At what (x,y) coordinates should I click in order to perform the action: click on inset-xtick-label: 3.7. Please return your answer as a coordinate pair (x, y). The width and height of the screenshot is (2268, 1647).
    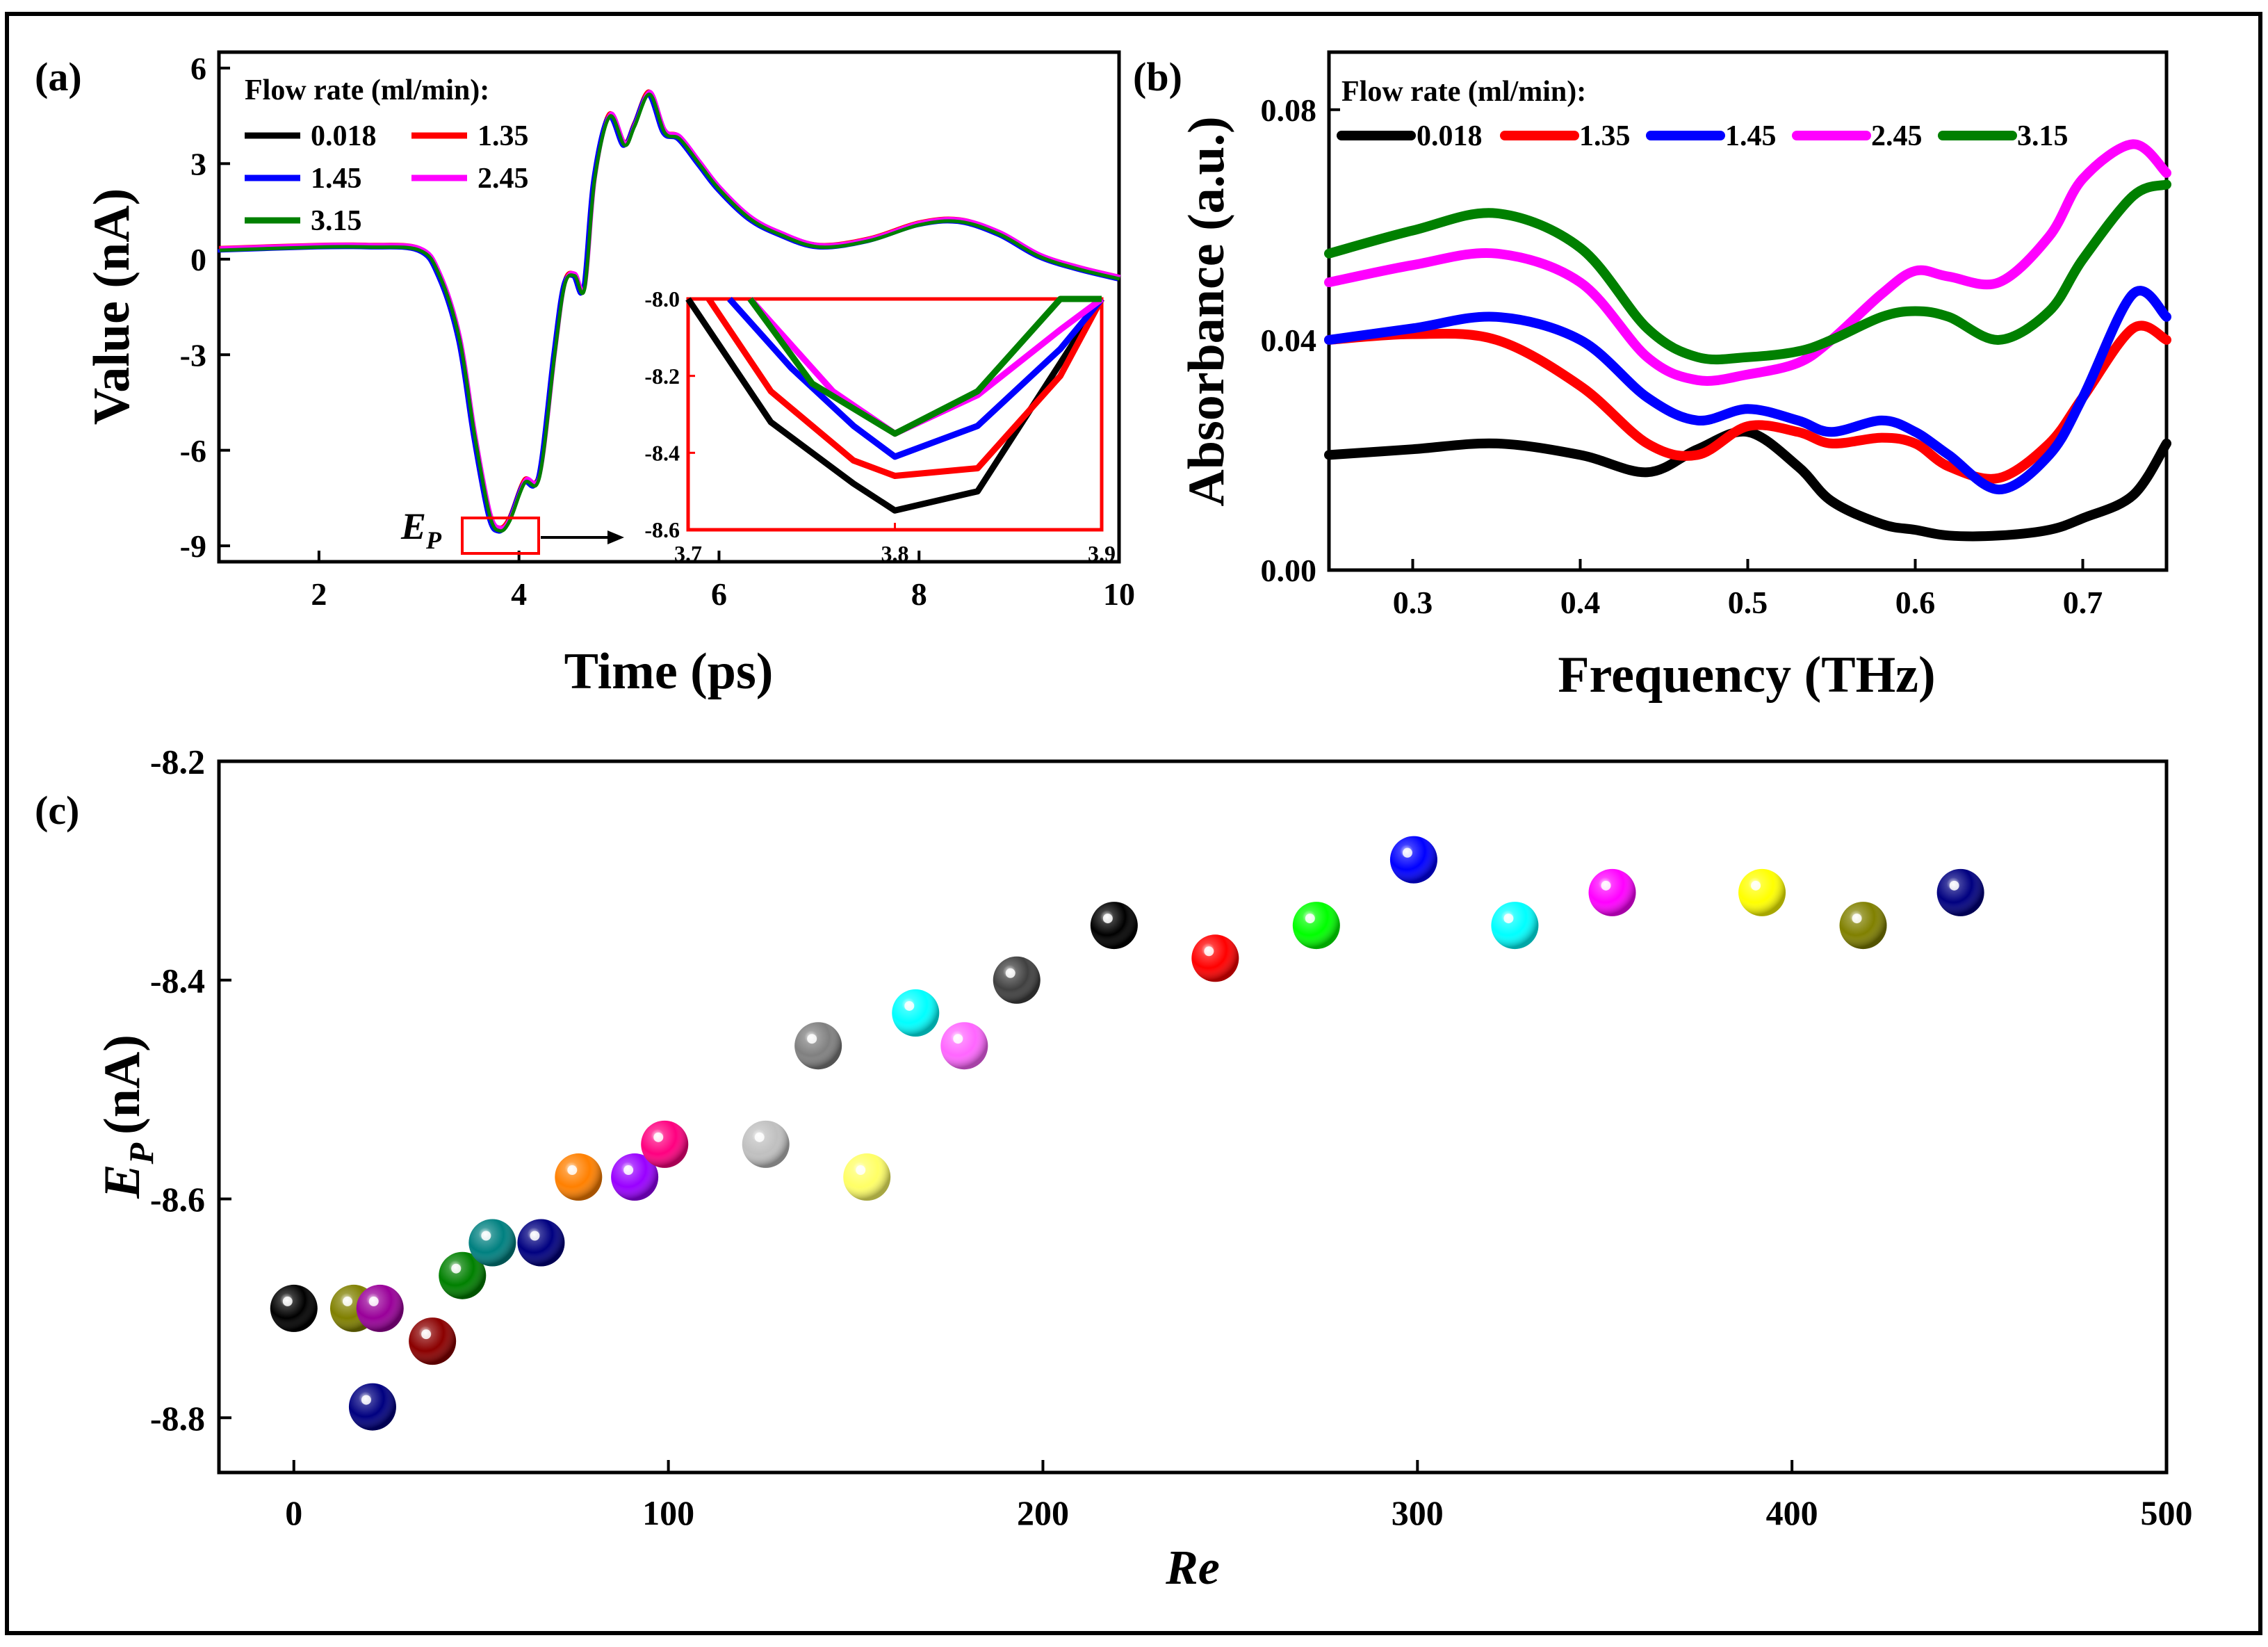
    Looking at the image, I should click on (688, 553).